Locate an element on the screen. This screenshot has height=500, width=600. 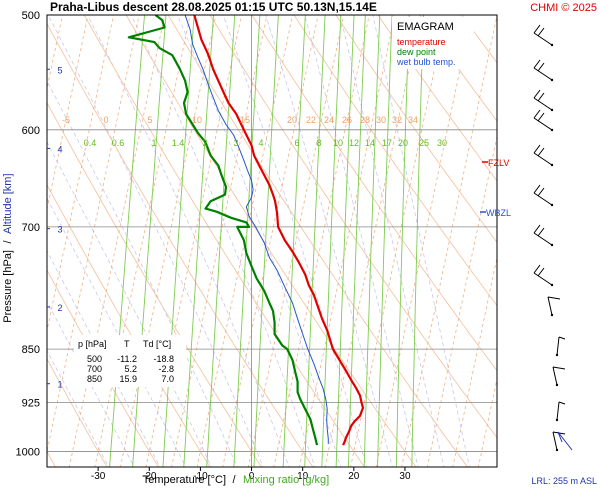
legend-background is located at coordinates (433, 43).